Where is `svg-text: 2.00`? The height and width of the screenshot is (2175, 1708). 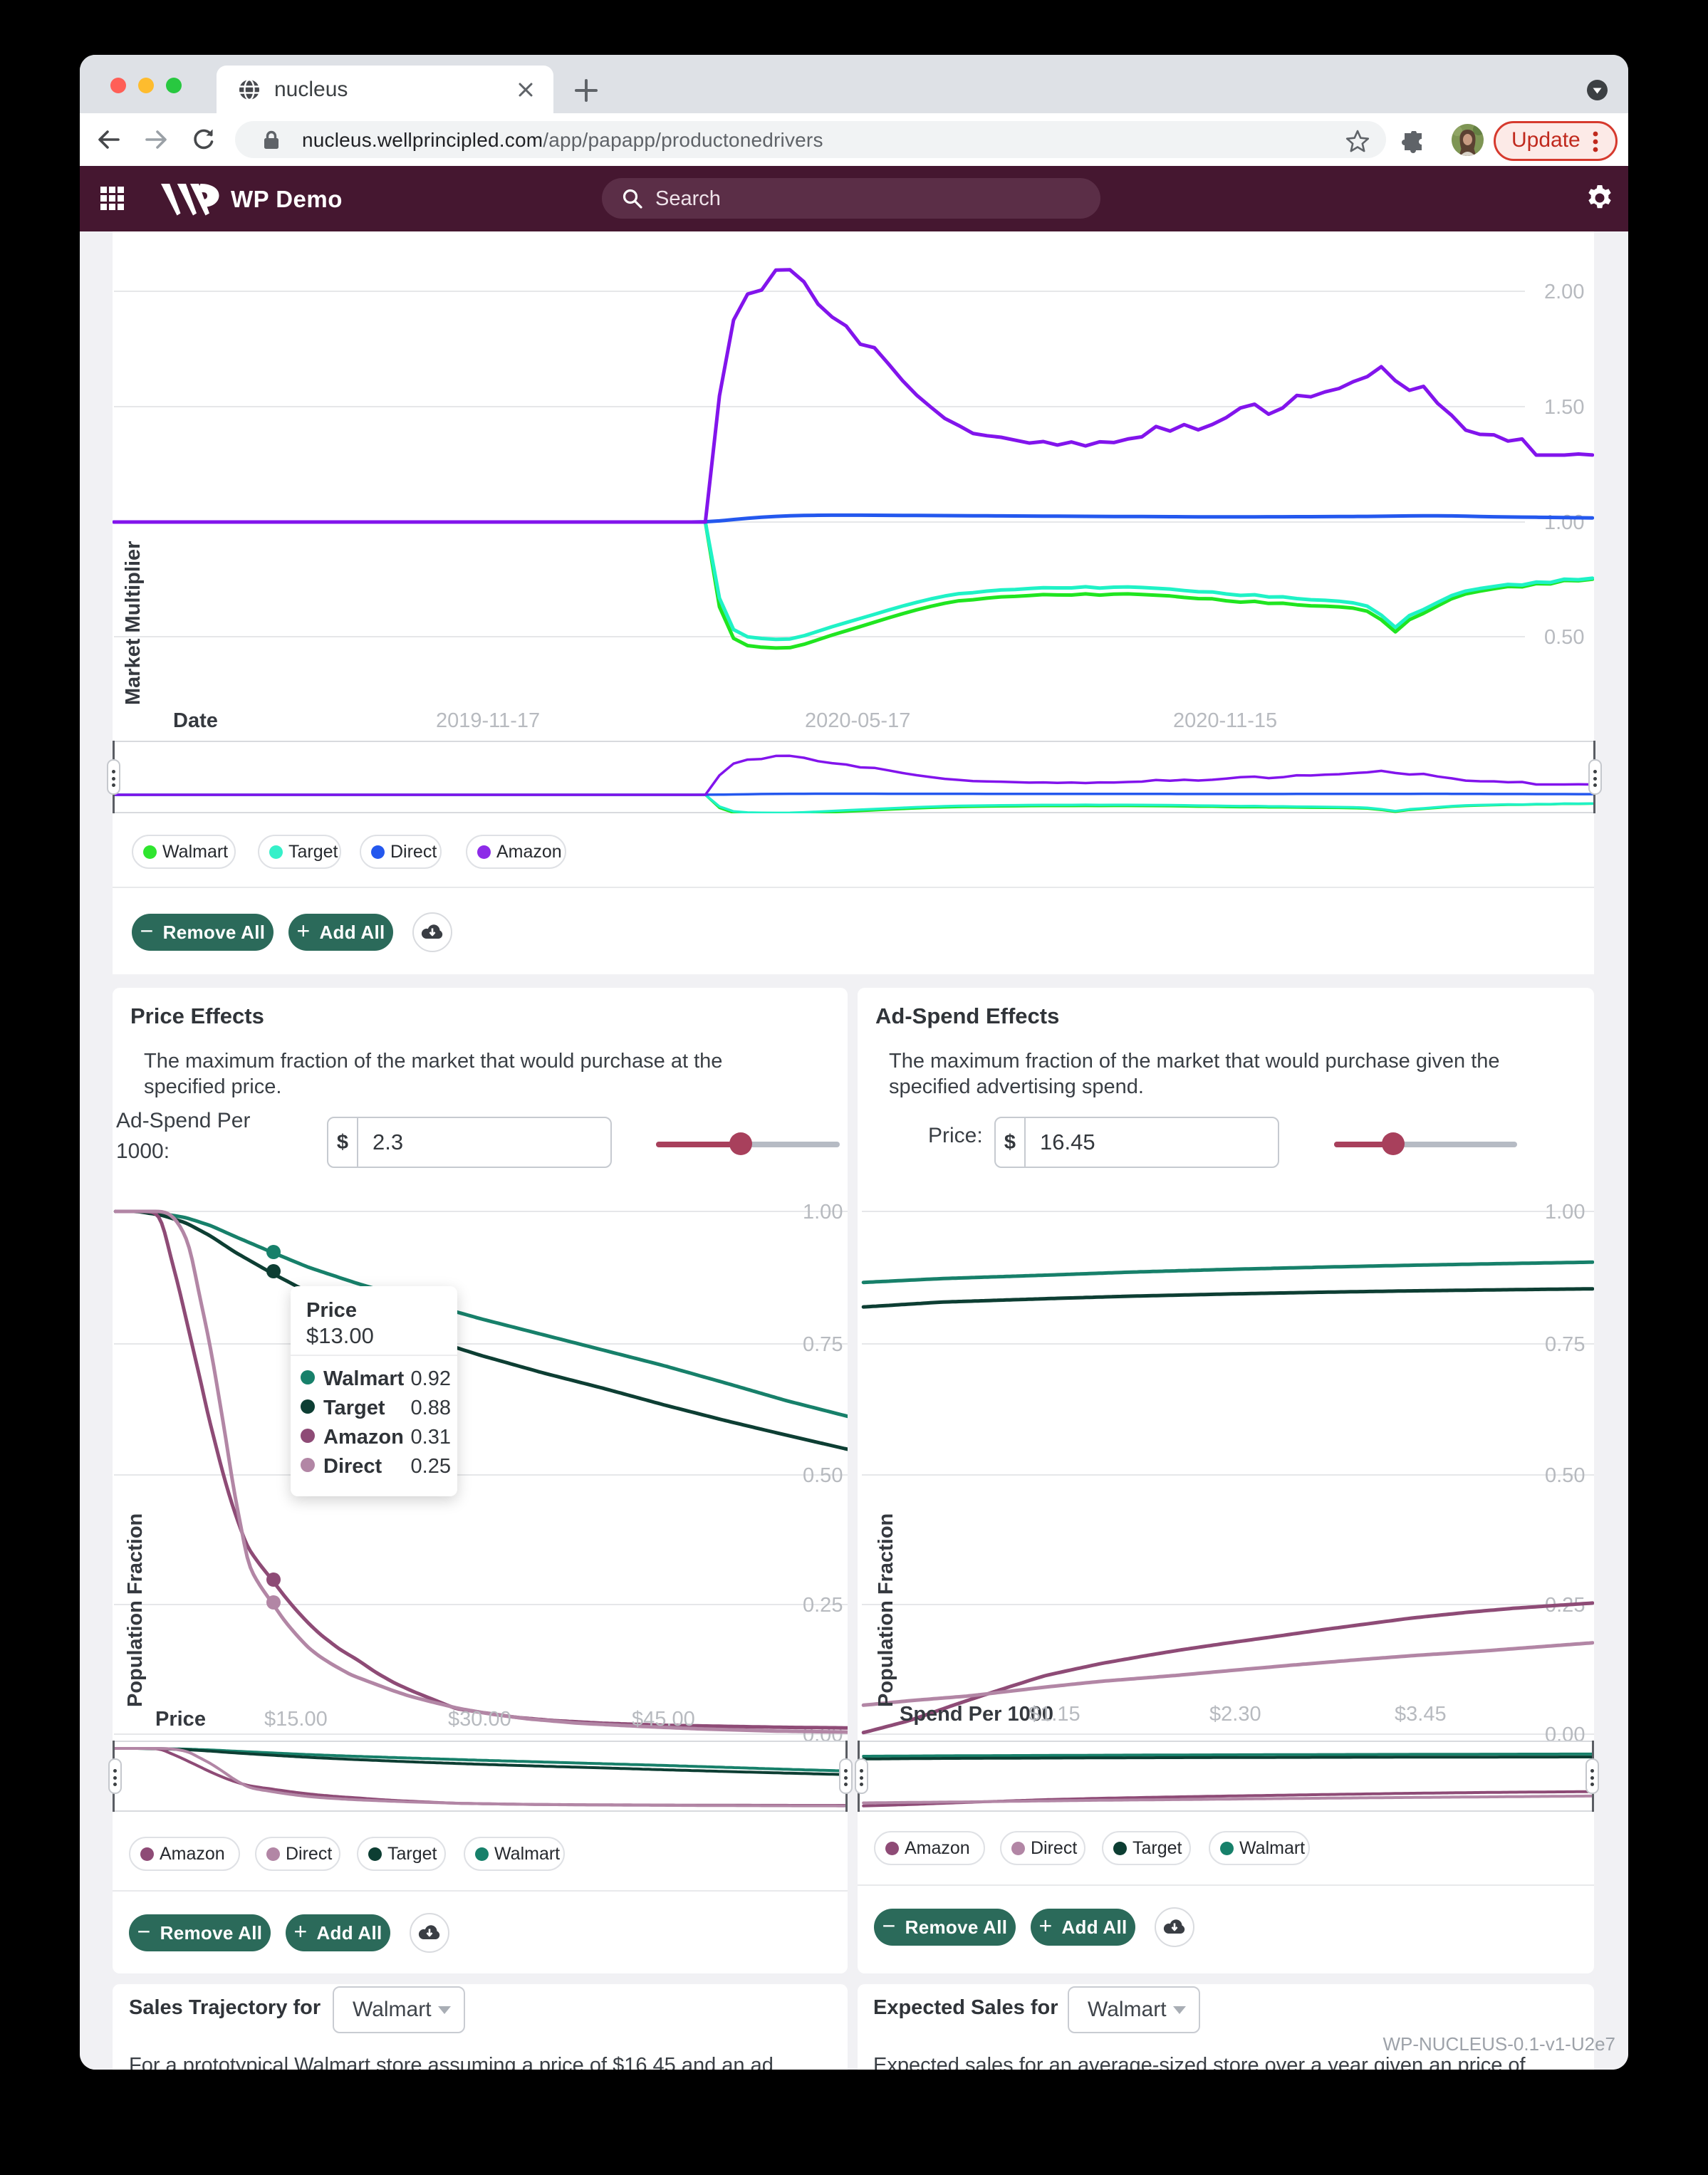 svg-text: 2.00 is located at coordinates (1564, 292).